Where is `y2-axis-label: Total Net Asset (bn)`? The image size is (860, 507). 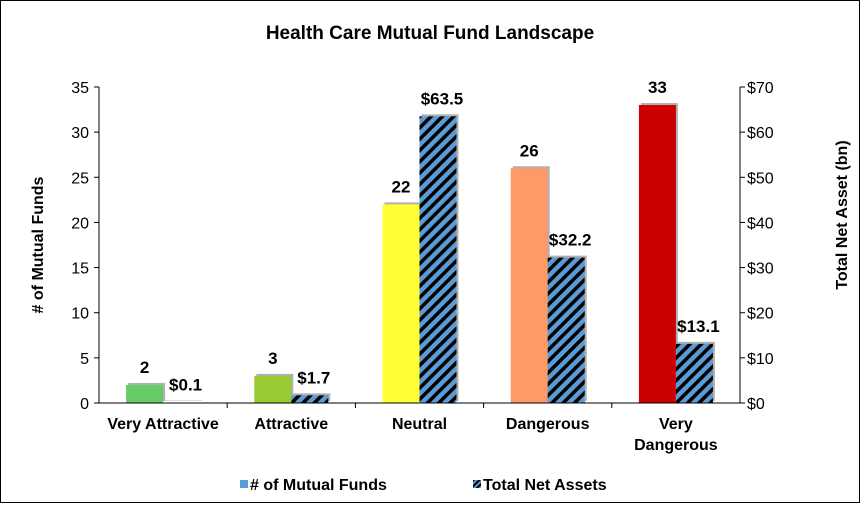
y2-axis-label: Total Net Asset (bn) is located at coordinates (842, 214).